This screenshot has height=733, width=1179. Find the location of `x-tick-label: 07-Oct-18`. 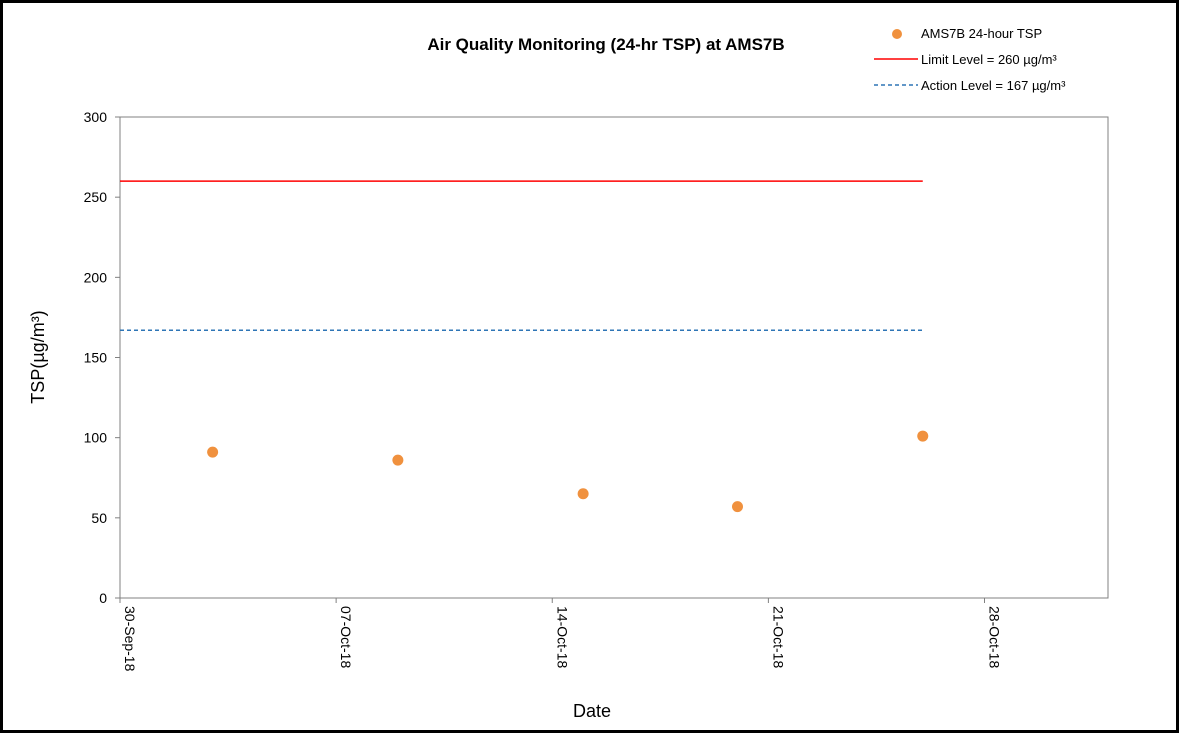

x-tick-label: 07-Oct-18 is located at coordinates (346, 637).